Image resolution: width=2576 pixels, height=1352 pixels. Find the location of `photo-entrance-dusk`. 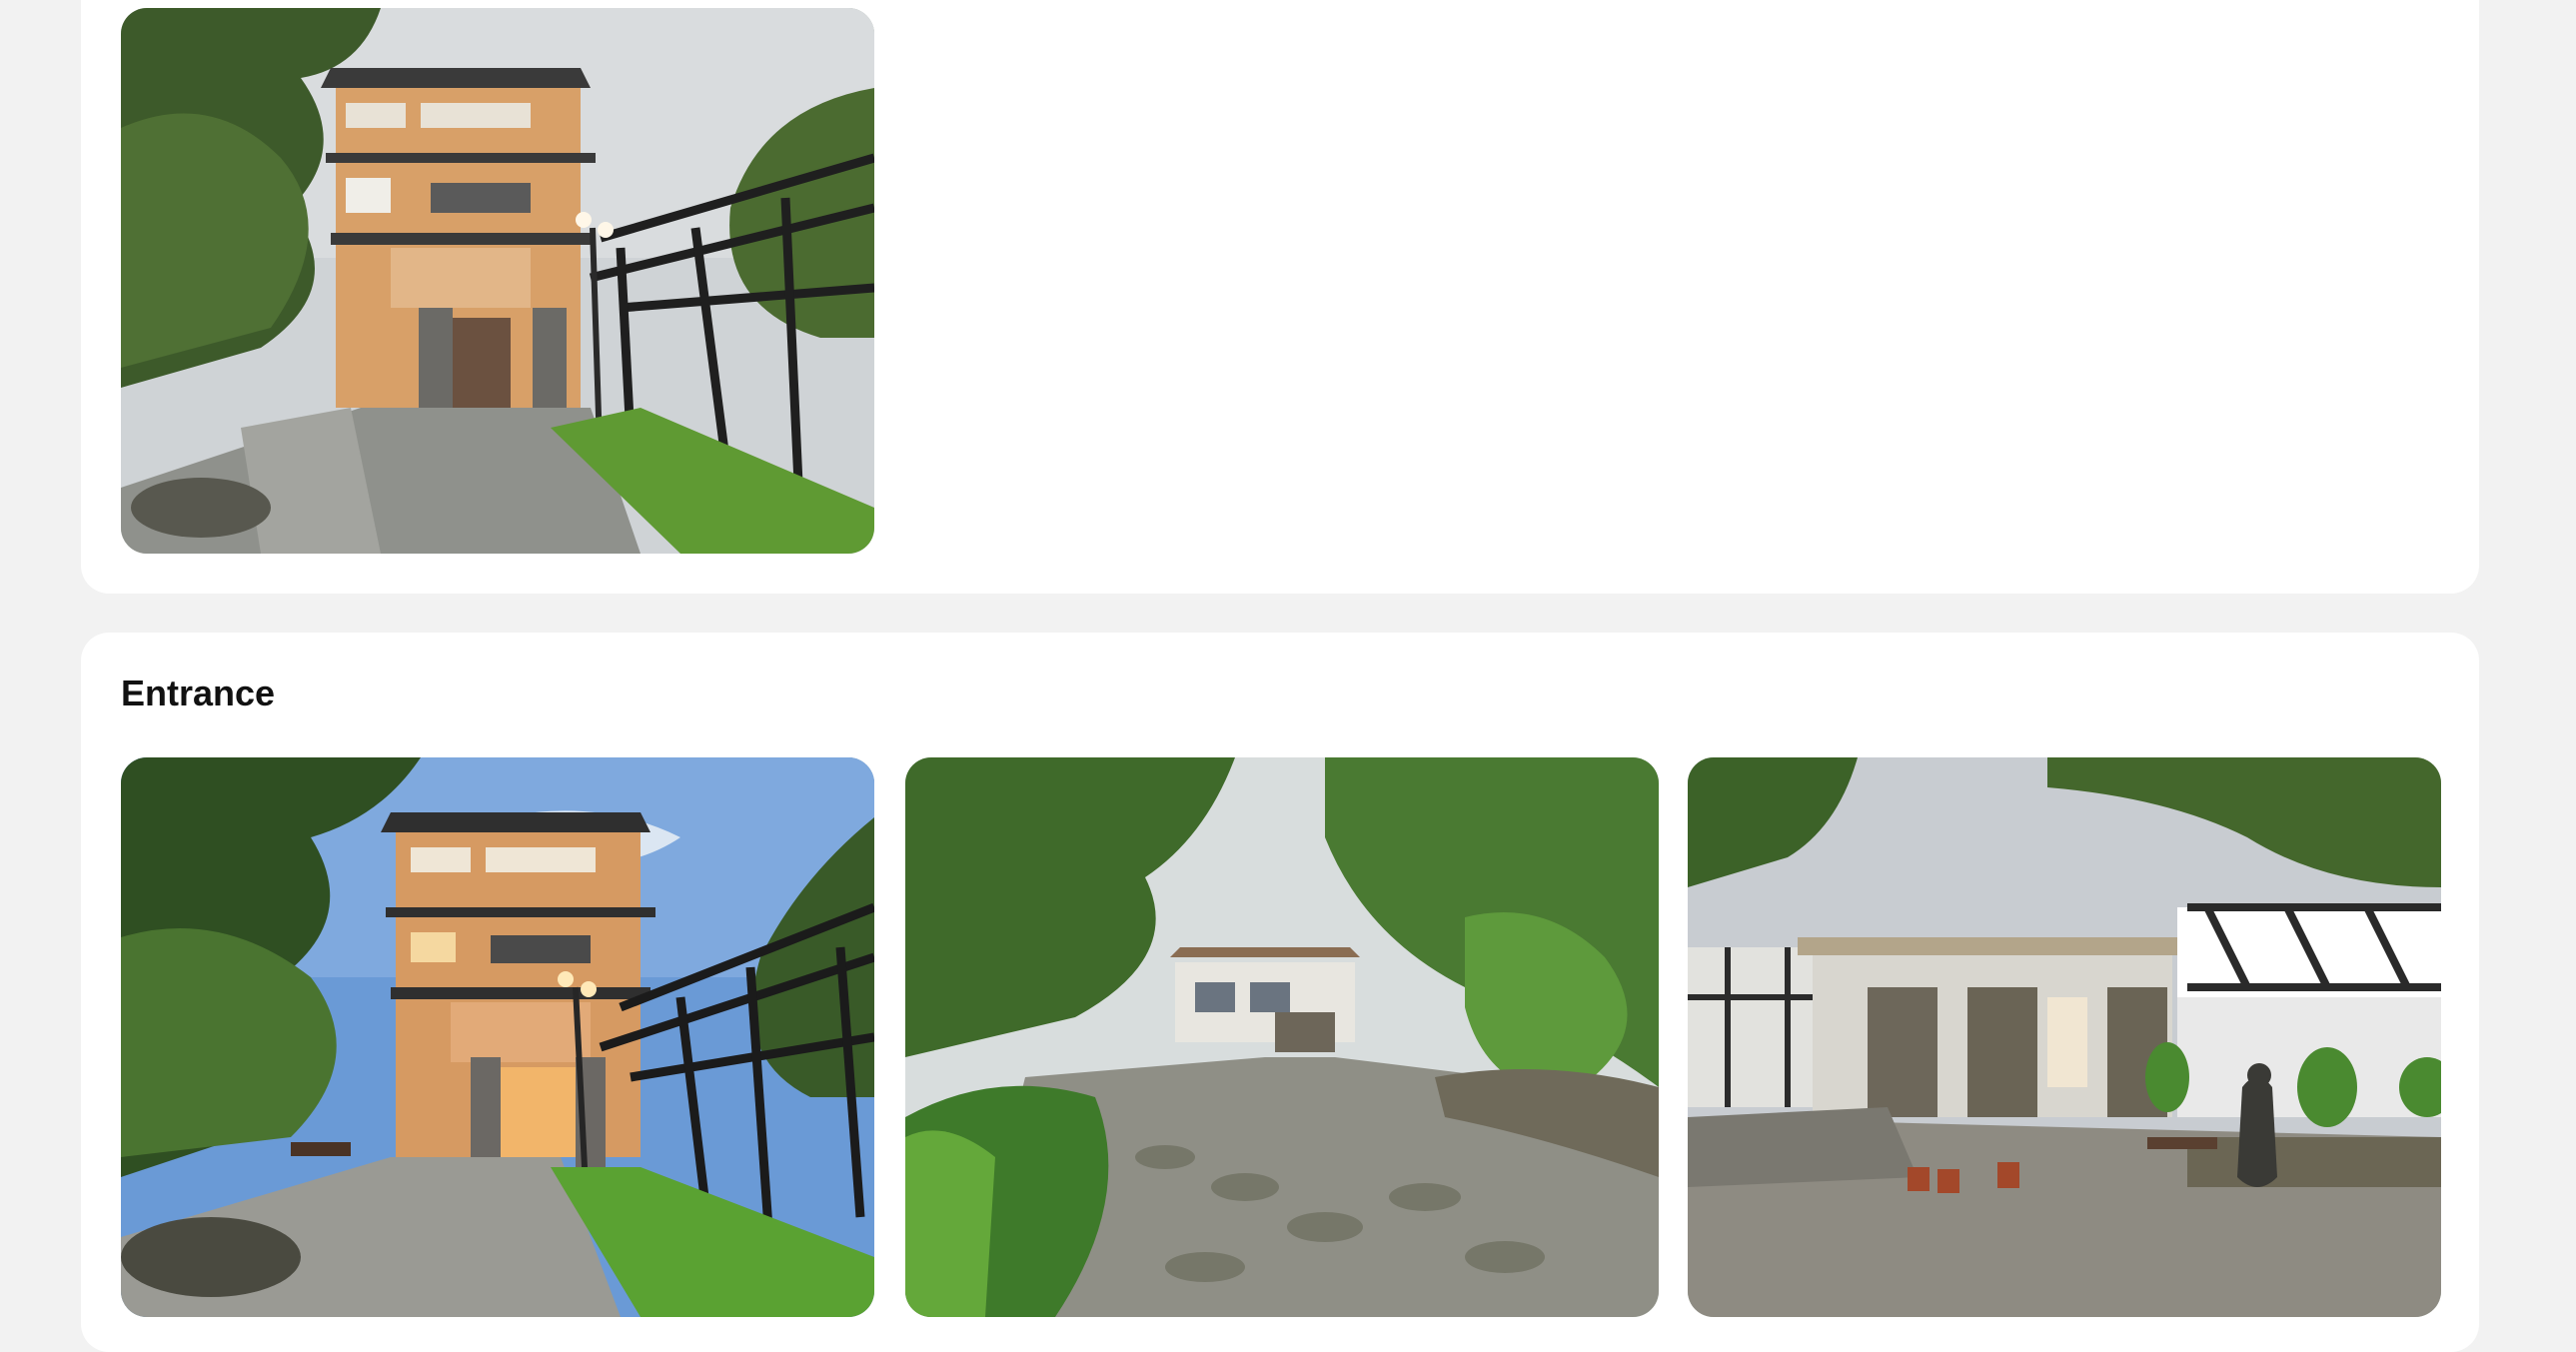

photo-entrance-dusk is located at coordinates (497, 1037).